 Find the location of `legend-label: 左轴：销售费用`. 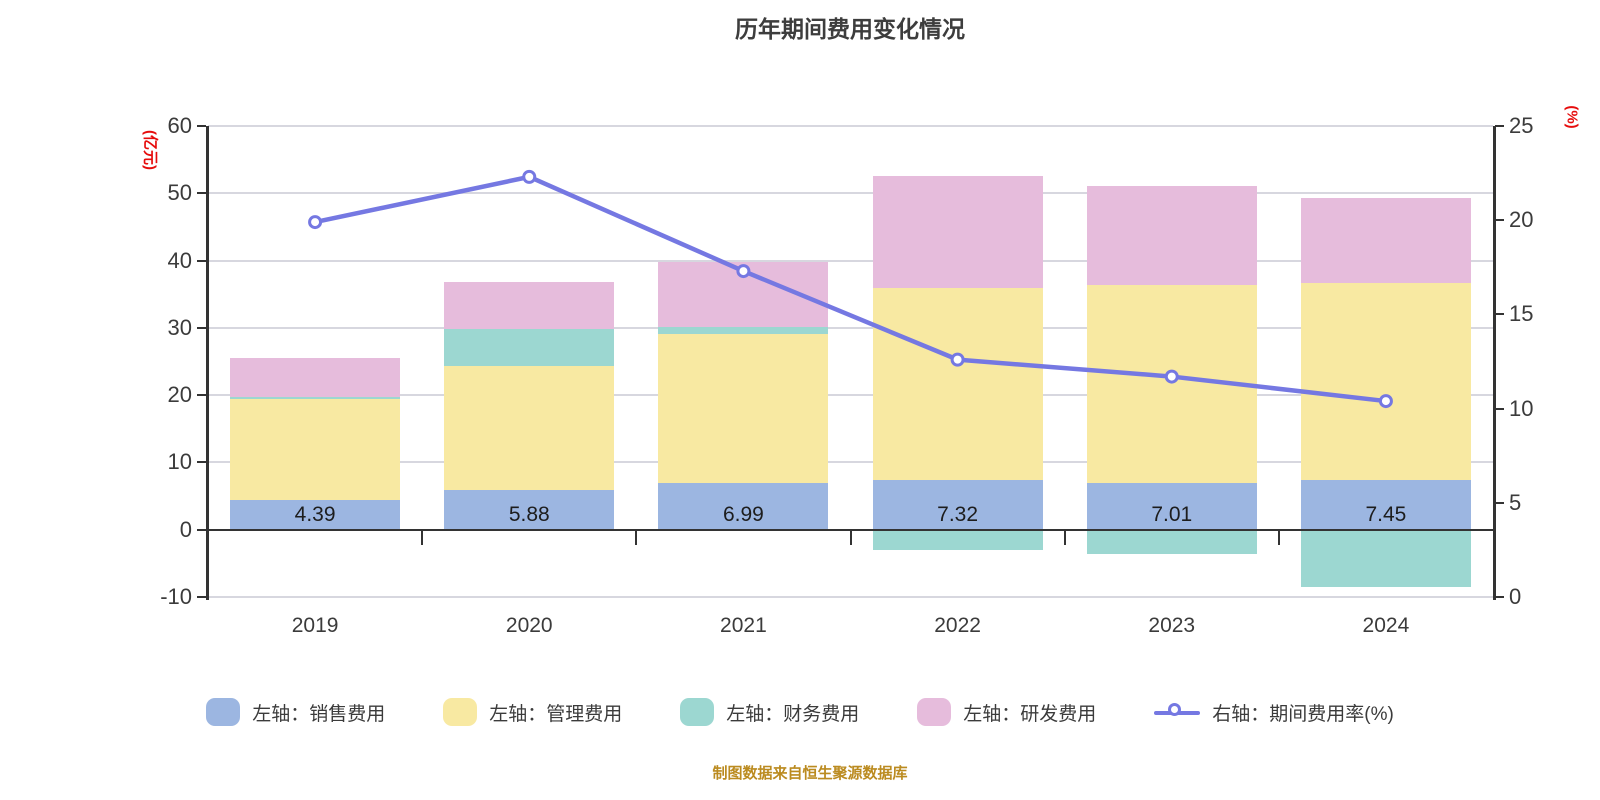

legend-label: 左轴：销售费用 is located at coordinates (319, 714).